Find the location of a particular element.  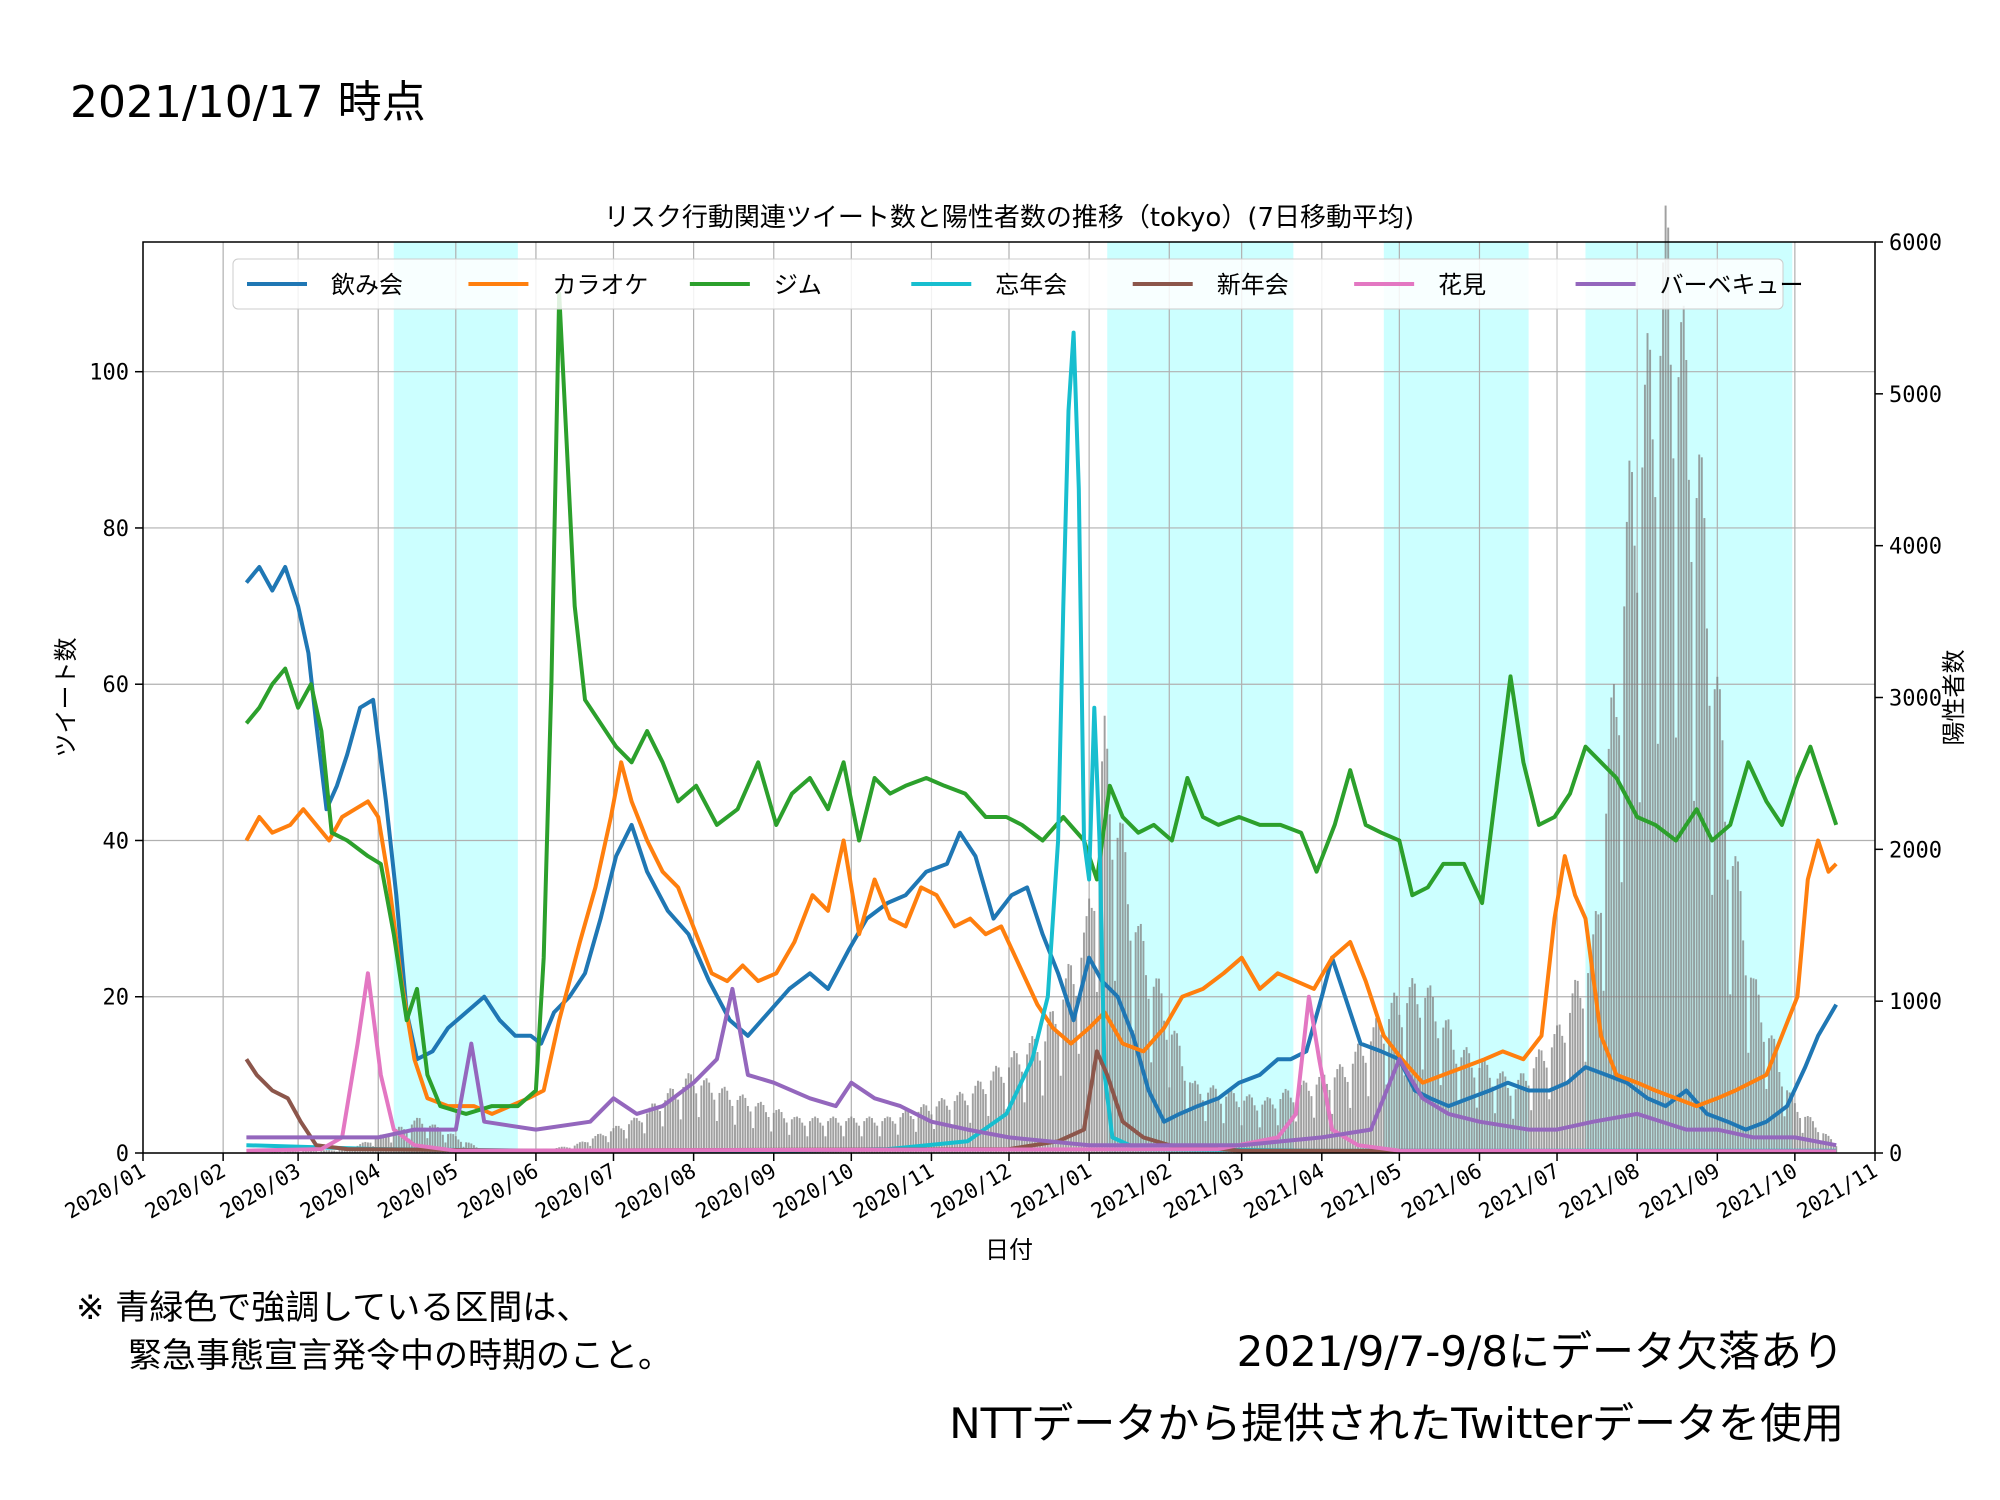

legend: 飲み会 カラオケ ジム 忘年会 新年会 花見 バーベキュー is located at coordinates (1018, 284).